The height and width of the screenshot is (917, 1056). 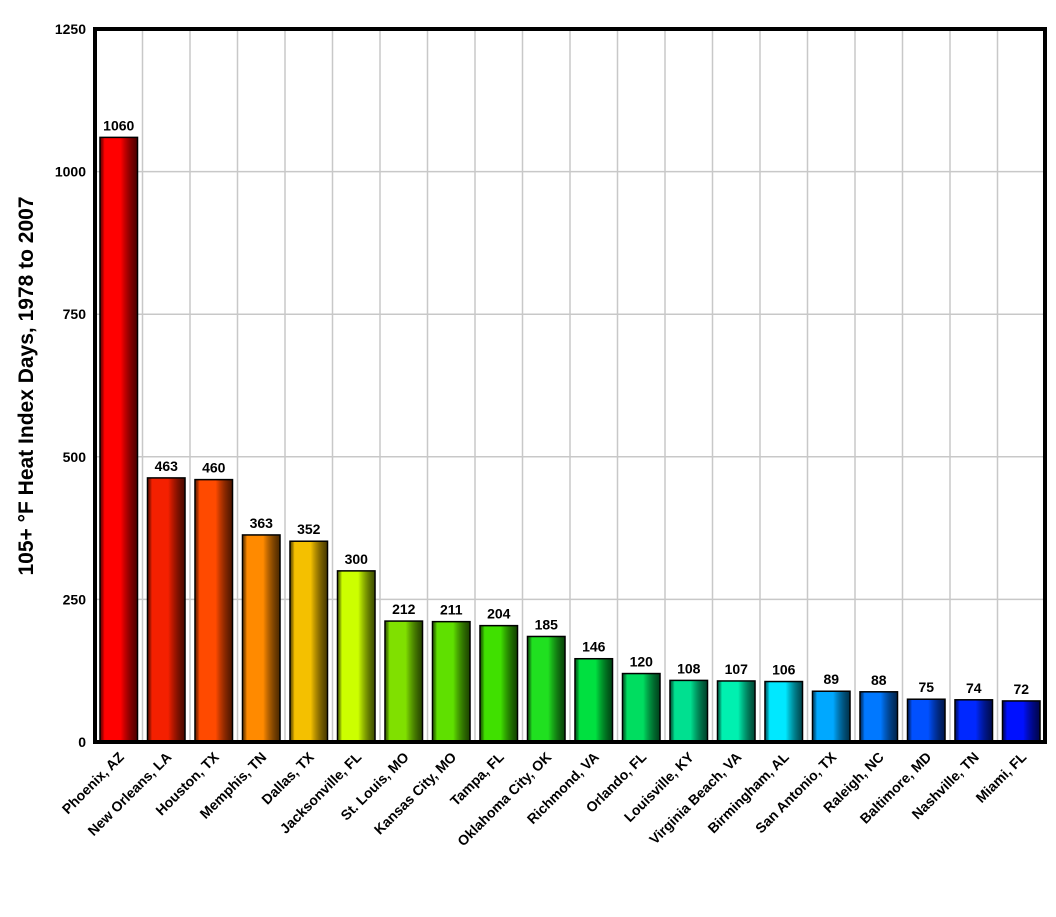 What do you see at coordinates (499, 614) in the screenshot?
I see `bar-value-label: 204` at bounding box center [499, 614].